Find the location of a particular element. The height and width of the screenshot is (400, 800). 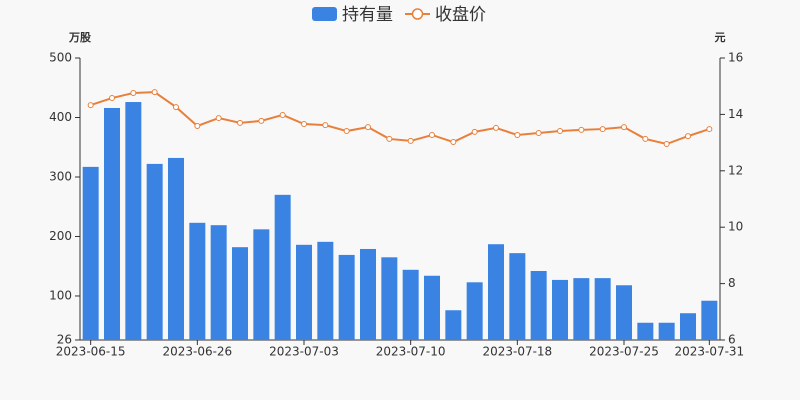

x-tick-label: 2023-06-26 is located at coordinates (197, 352).